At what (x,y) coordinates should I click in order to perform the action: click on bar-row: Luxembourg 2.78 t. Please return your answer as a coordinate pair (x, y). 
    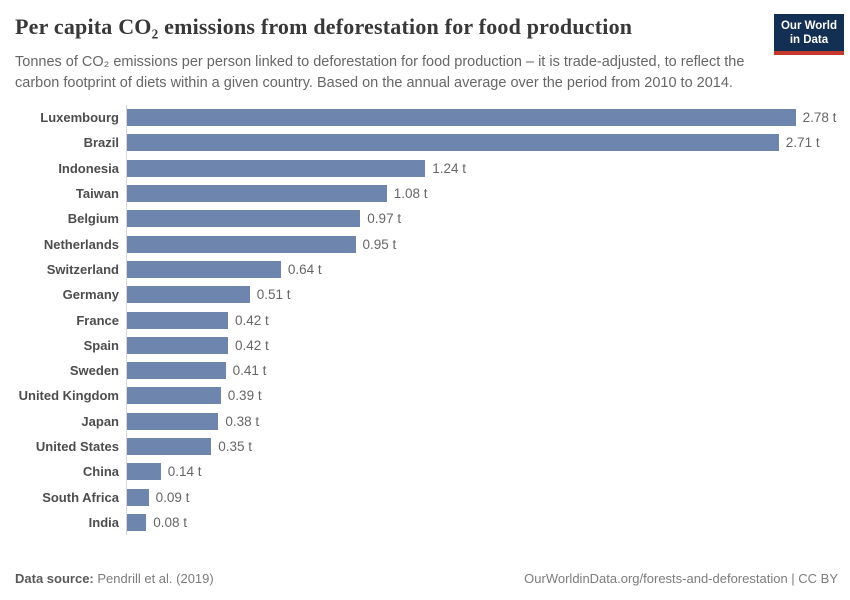
    Looking at the image, I should click on (426, 118).